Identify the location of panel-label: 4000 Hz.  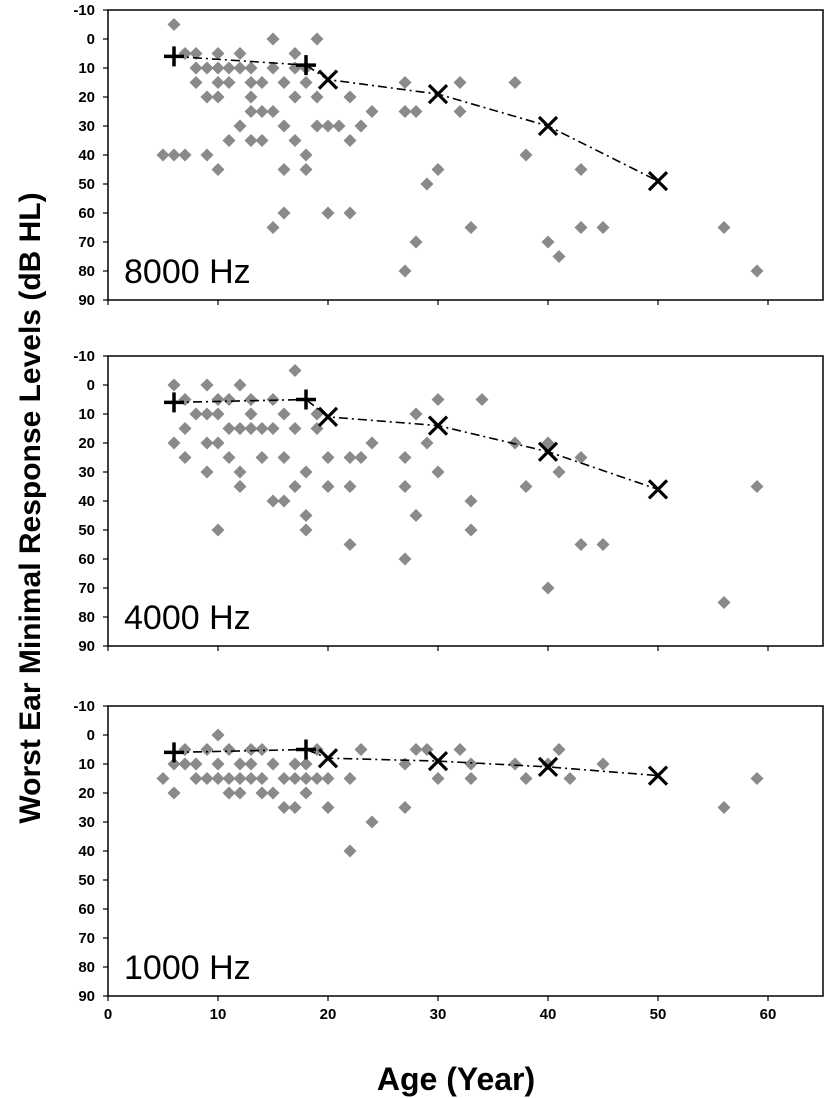
(187, 618).